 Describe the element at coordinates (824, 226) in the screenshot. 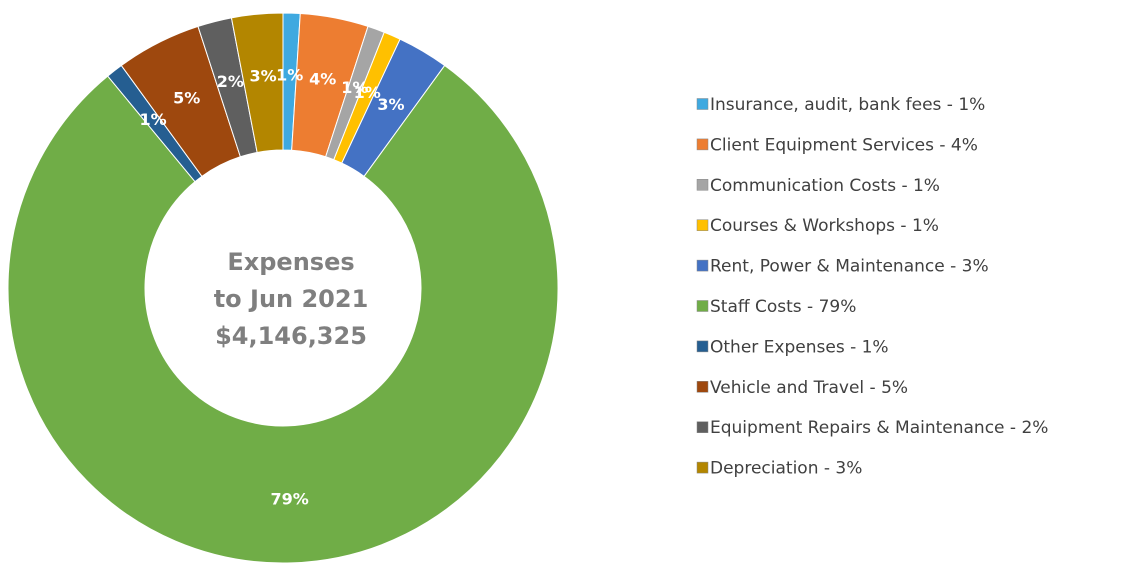

I see `legend-label: Courses & Workshops - 1%` at that location.